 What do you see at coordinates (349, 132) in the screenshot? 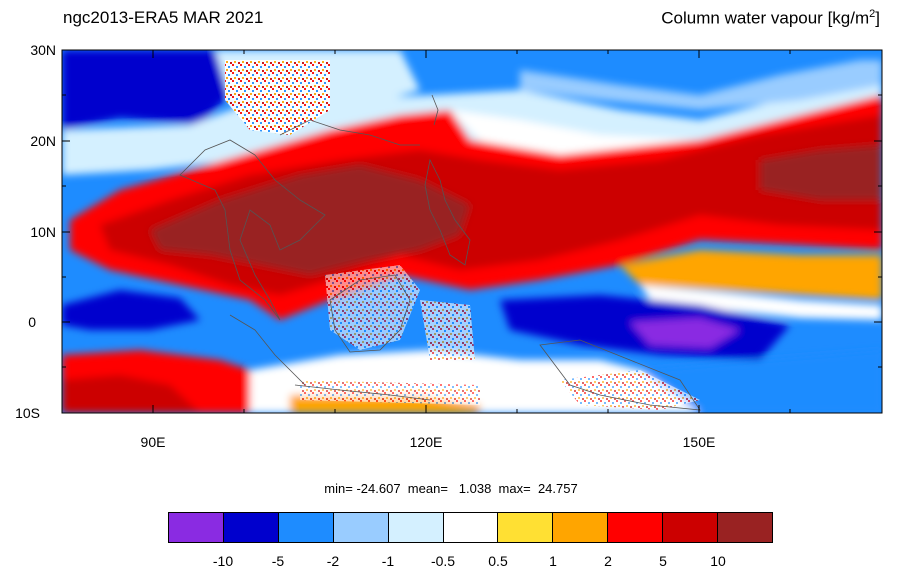
I see `coast-southchina` at bounding box center [349, 132].